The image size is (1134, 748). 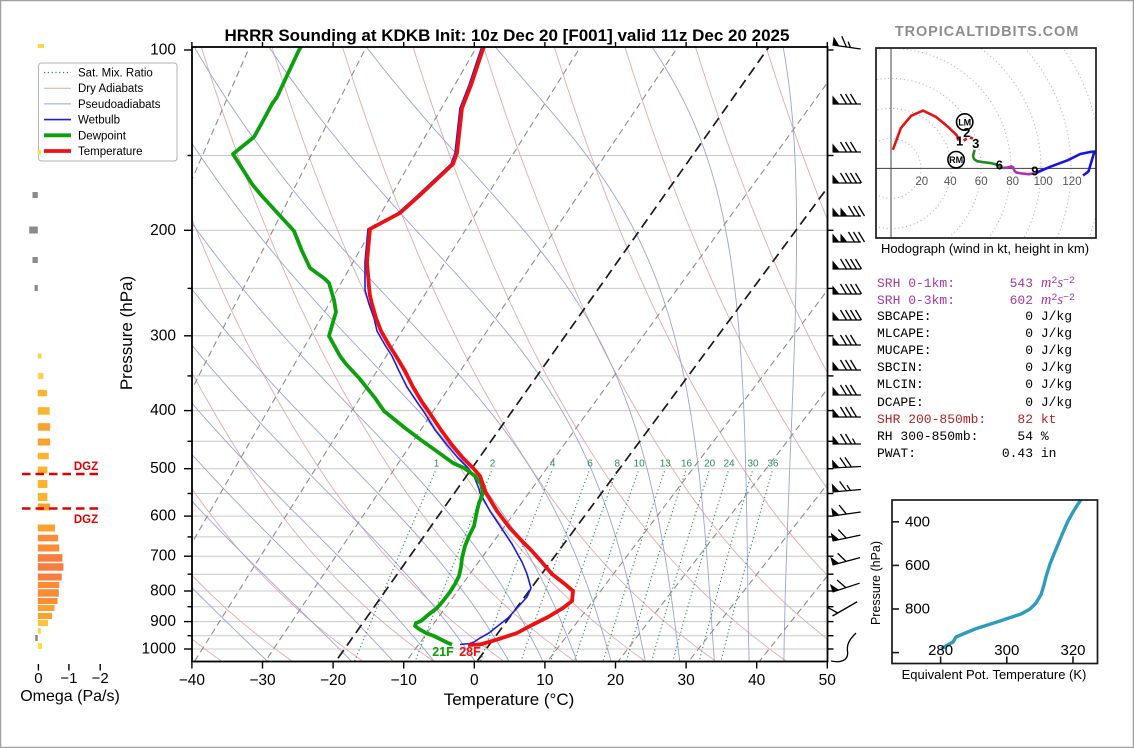 What do you see at coordinates (163, 556) in the screenshot?
I see `svg-text: 700` at bounding box center [163, 556].